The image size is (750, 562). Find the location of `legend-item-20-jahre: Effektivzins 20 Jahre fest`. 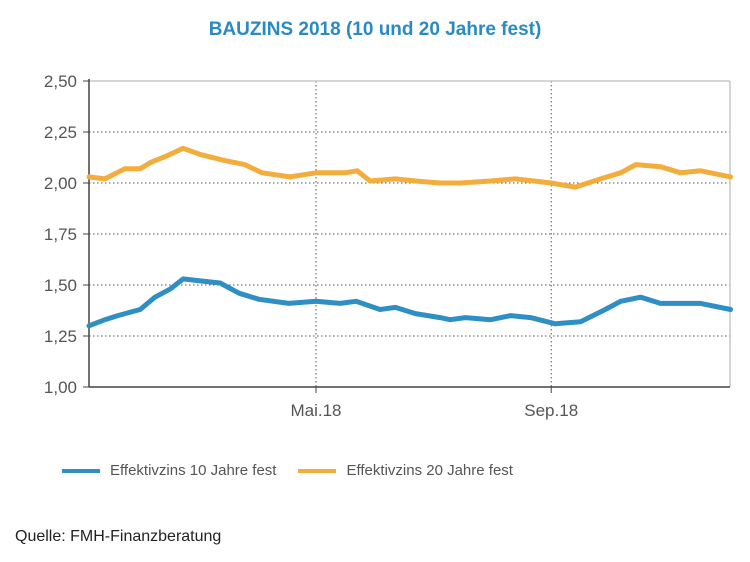

legend-item-20-jahre: Effektivzins 20 Jahre fest is located at coordinates (405, 470).